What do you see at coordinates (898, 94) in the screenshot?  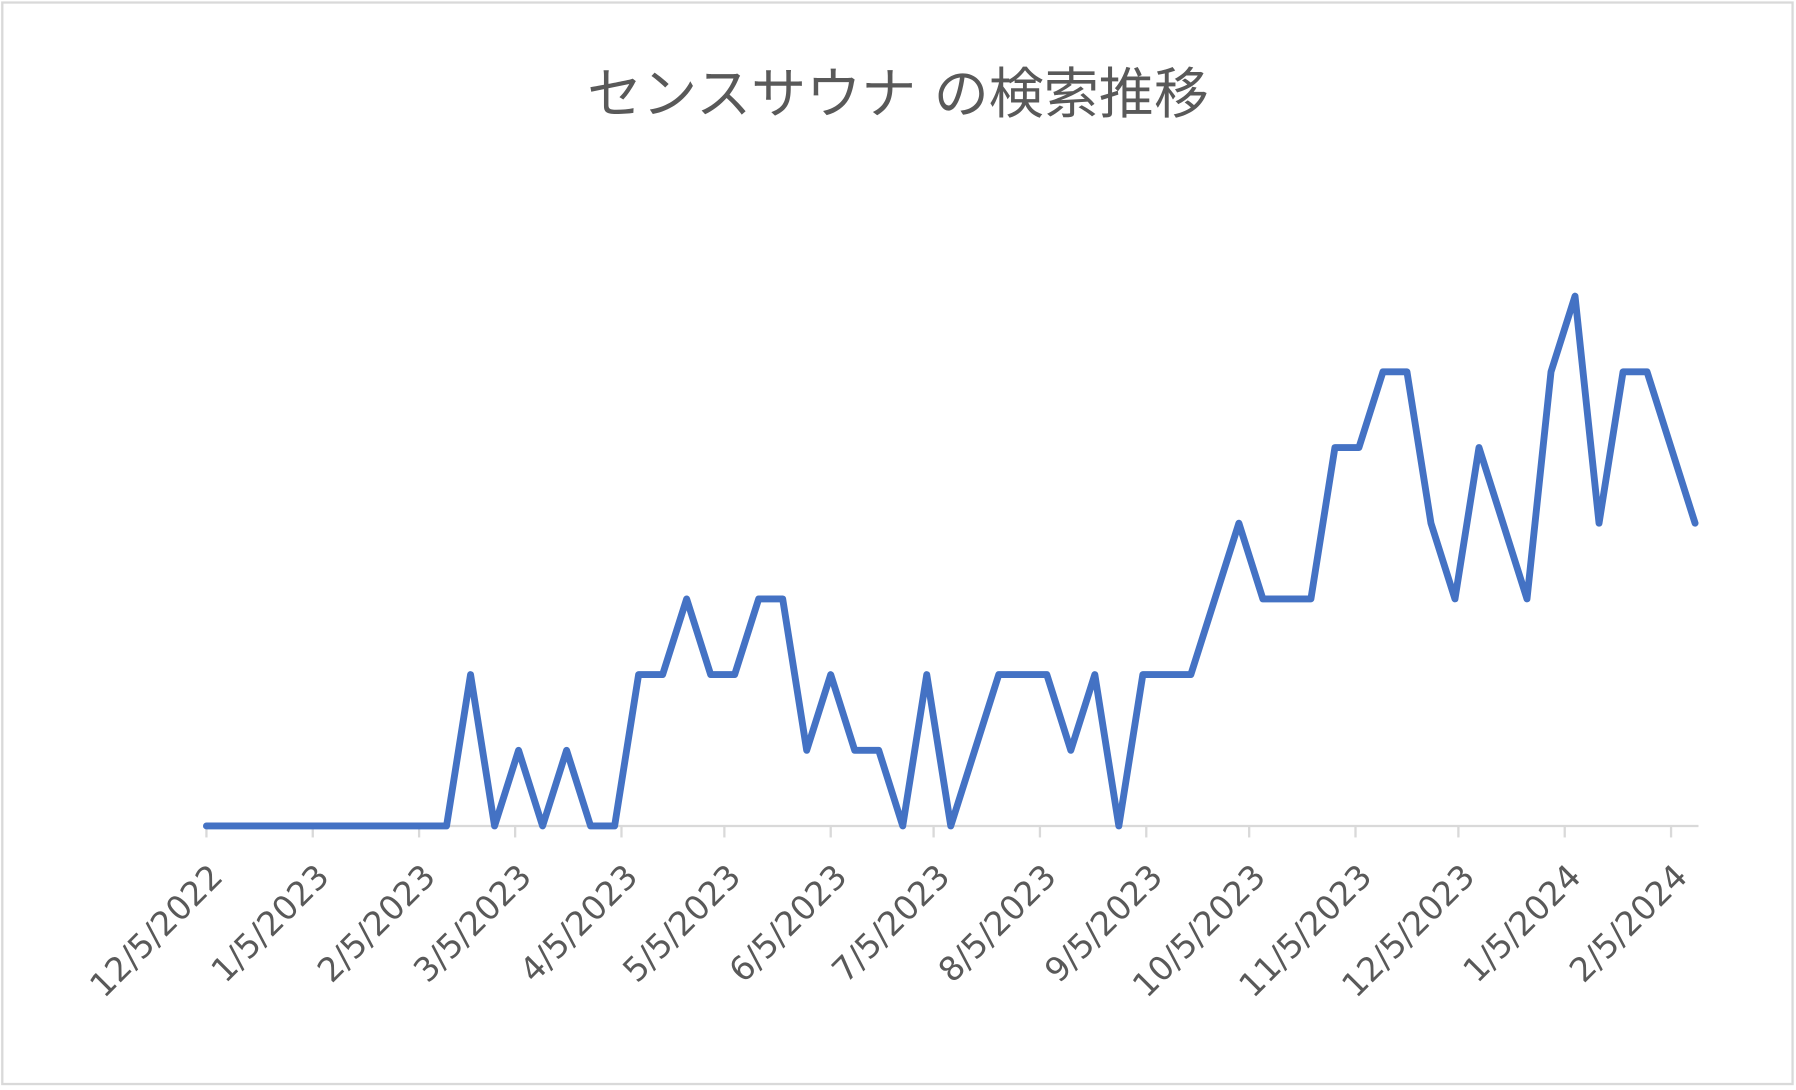 I see `chart-title: センスサウナ の検索推移` at bounding box center [898, 94].